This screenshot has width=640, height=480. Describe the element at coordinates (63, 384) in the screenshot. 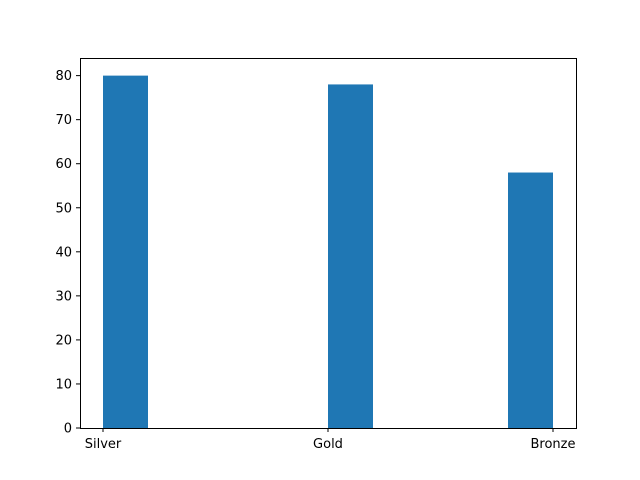

I see `y-tick-label: 10` at that location.